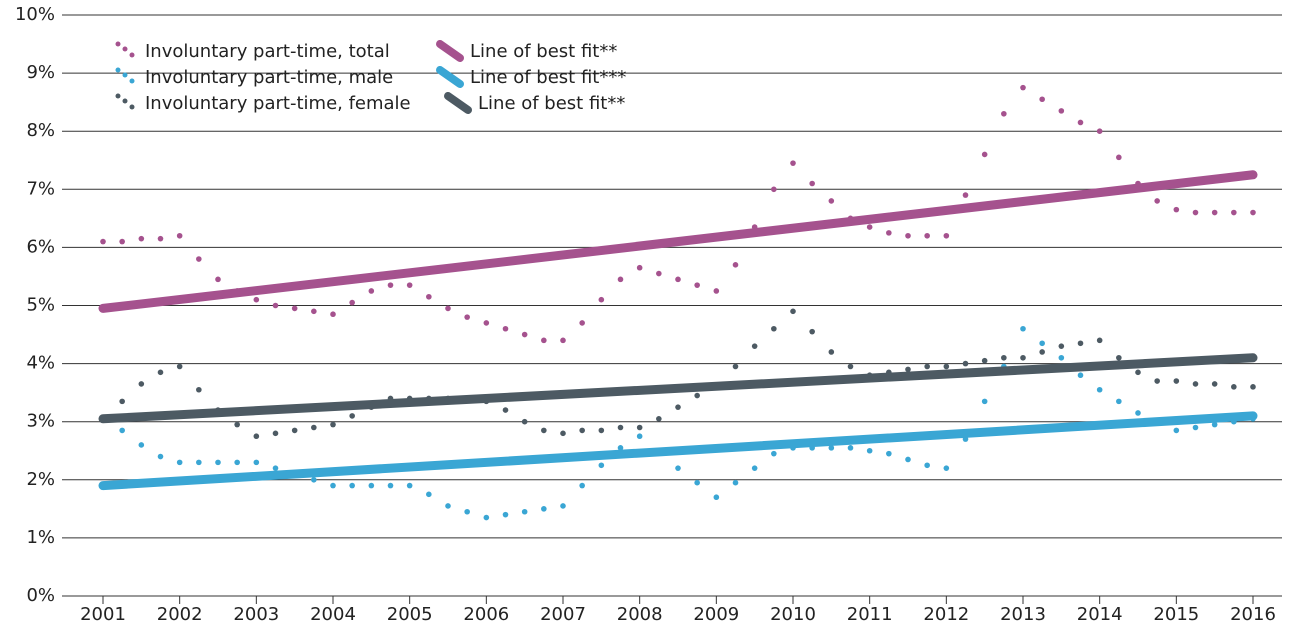 The width and height of the screenshot is (1289, 626). What do you see at coordinates (103, 614) in the screenshot?
I see `x-tick-label: 2001` at bounding box center [103, 614].